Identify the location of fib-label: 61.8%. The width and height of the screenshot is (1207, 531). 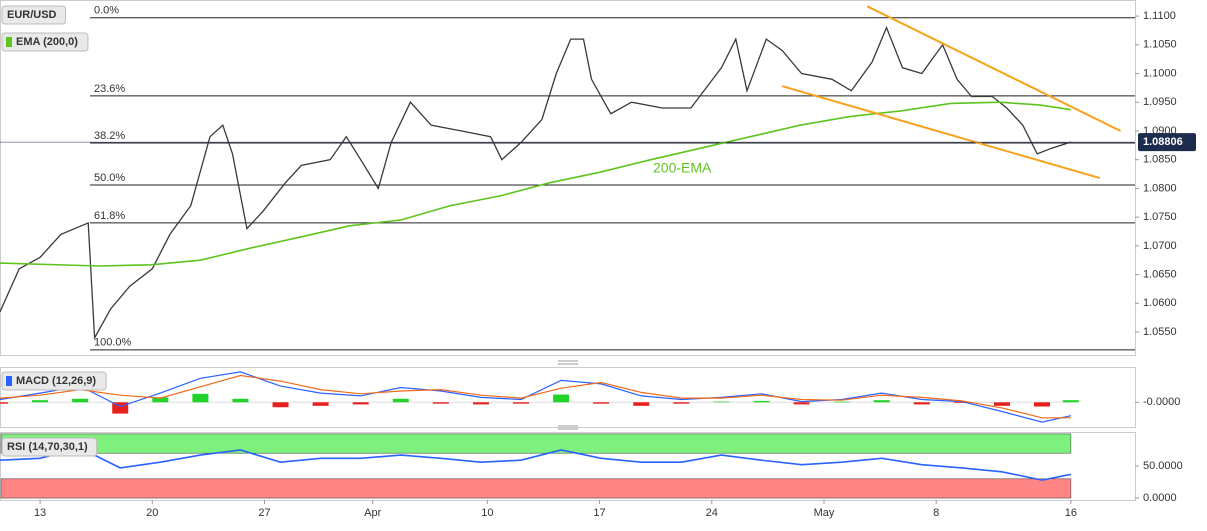
(109, 216).